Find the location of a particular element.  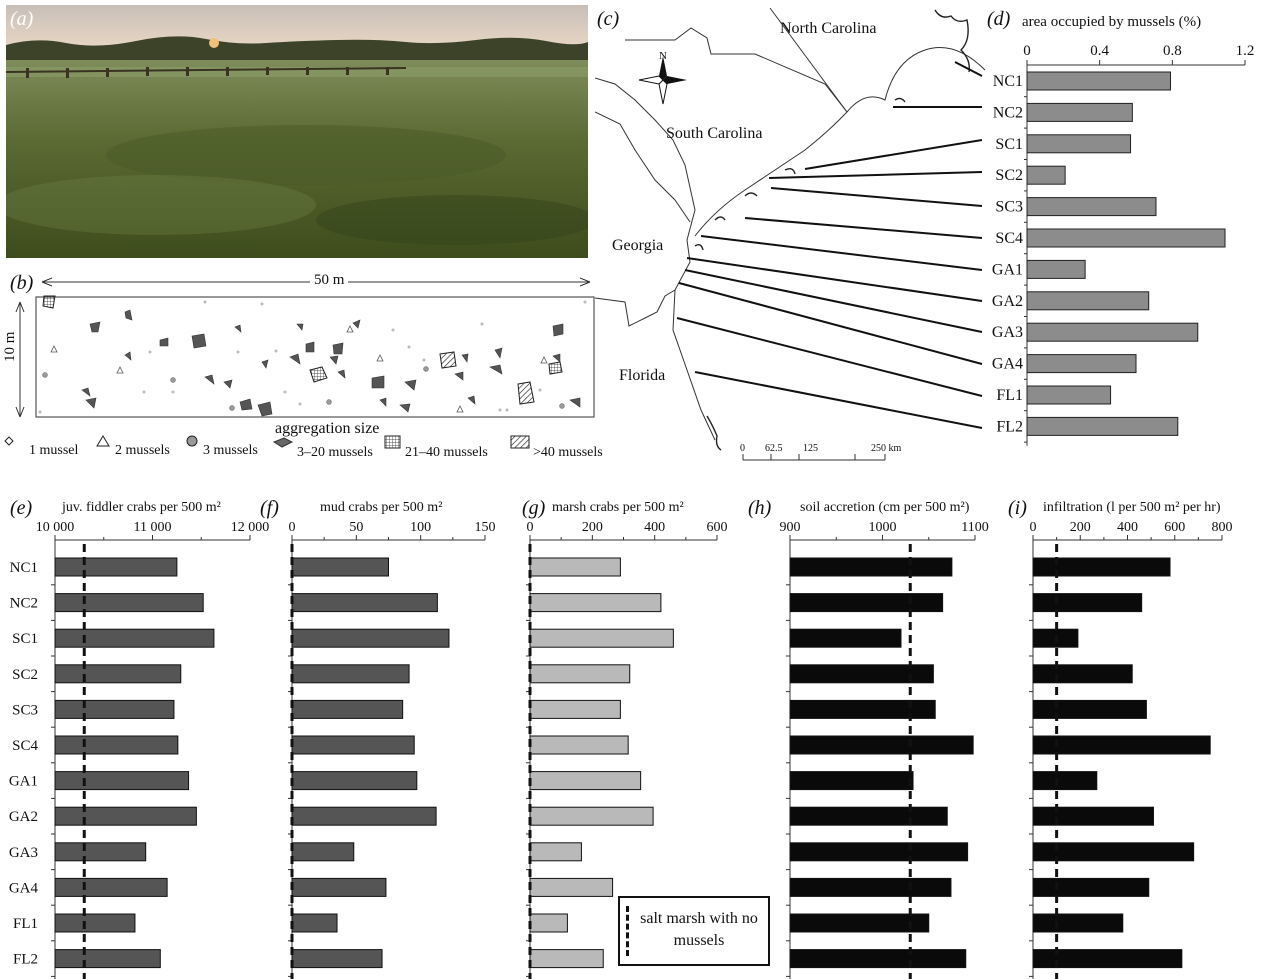

panel-label-e: (e) is located at coordinates (21, 508).